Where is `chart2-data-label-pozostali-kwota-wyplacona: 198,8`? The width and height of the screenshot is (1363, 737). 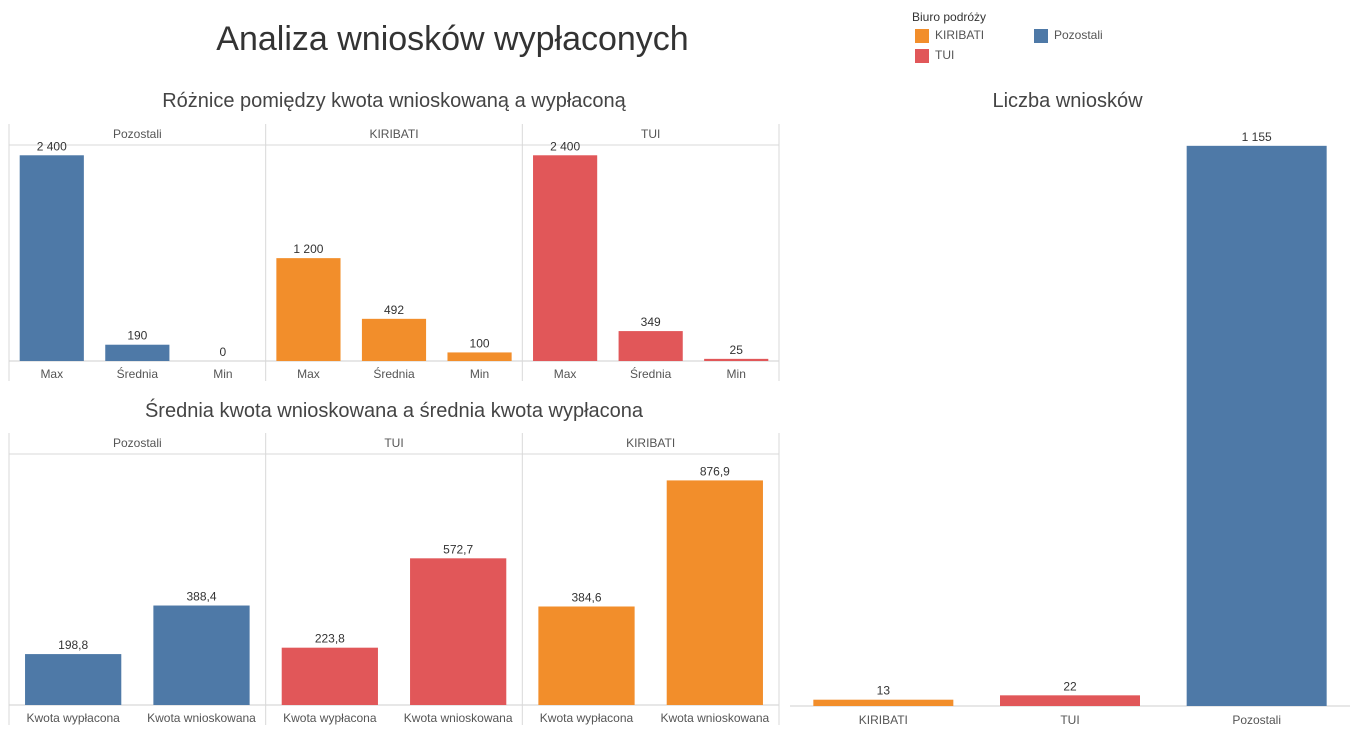
chart2-data-label-pozostali-kwota-wyplacona: 198,8 is located at coordinates (73, 645).